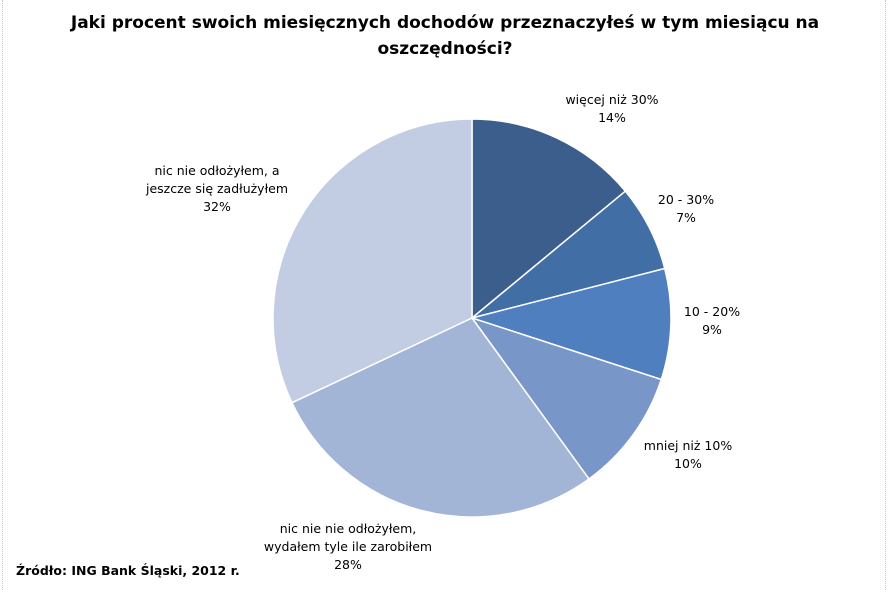 Image resolution: width=891 pixels, height=593 pixels. I want to click on slice-label-text: jeszcze się zadłużyłem, so click(216, 188).